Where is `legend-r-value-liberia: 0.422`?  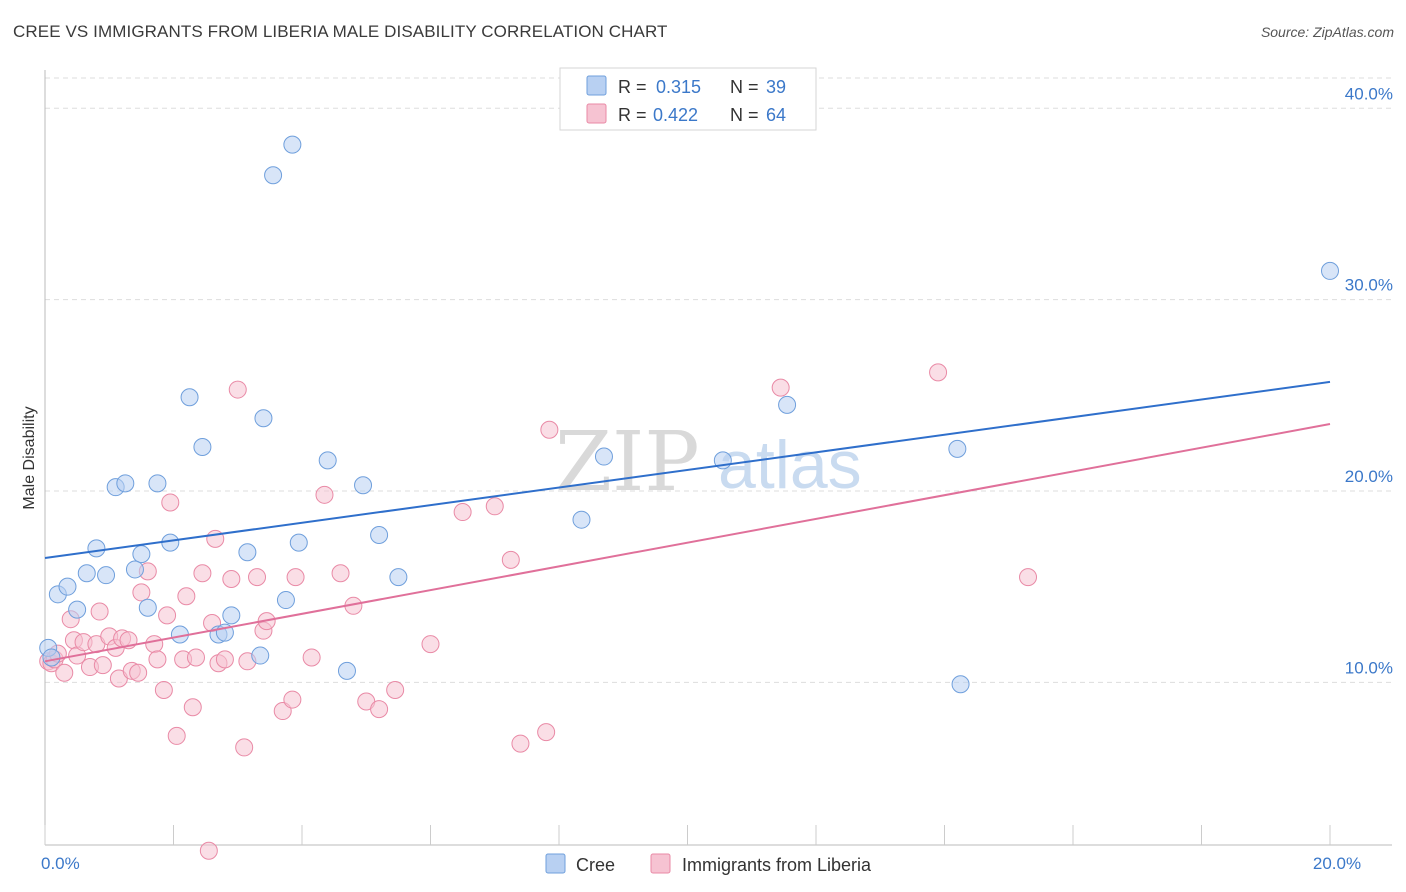 legend-r-value-liberia: 0.422 is located at coordinates (675, 115).